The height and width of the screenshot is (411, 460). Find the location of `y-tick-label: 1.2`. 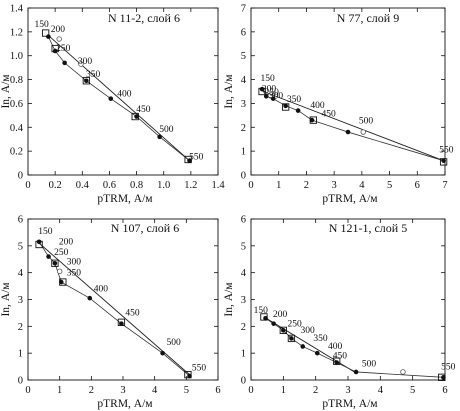

y-tick-label: 1.2 is located at coordinates (16, 32).